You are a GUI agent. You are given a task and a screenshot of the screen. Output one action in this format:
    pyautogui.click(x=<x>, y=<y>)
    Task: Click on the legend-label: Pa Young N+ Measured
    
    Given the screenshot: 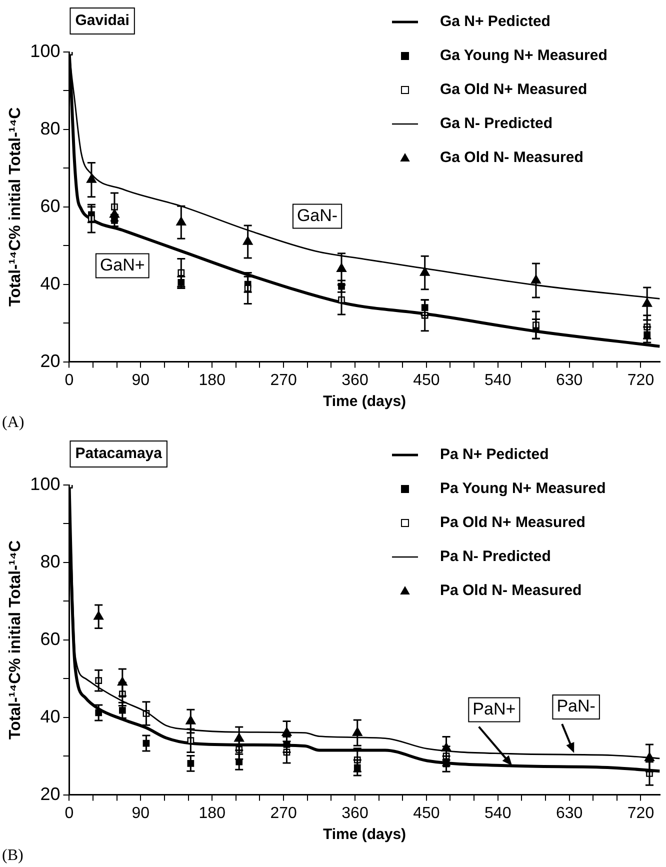 What is the action you would take?
    pyautogui.click(x=523, y=489)
    